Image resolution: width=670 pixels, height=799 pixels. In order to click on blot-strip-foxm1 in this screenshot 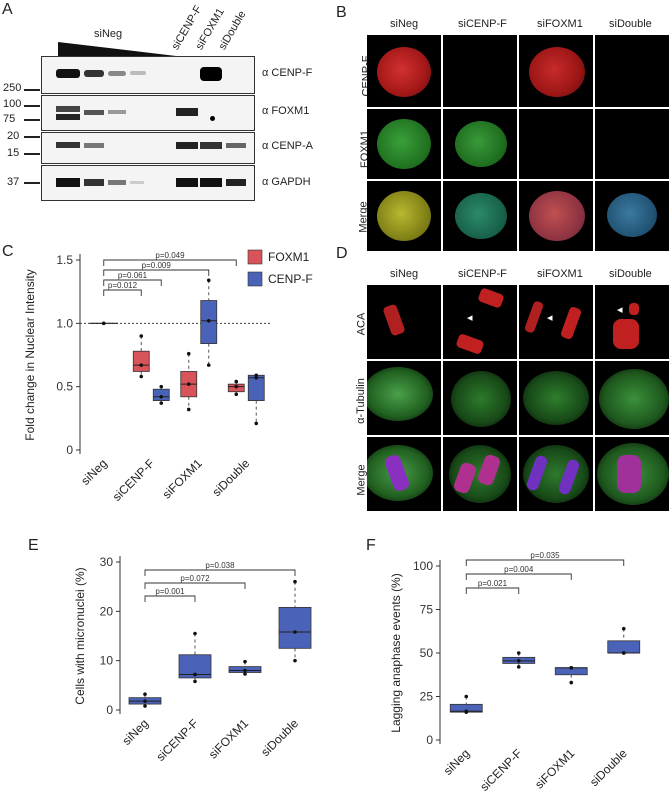, I will do `click(148, 113)`.